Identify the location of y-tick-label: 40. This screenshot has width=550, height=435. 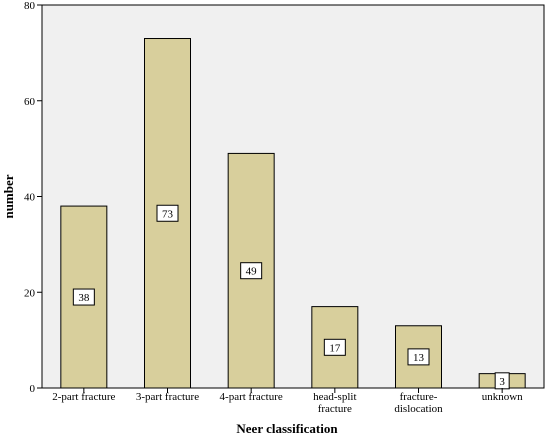
(30, 198).